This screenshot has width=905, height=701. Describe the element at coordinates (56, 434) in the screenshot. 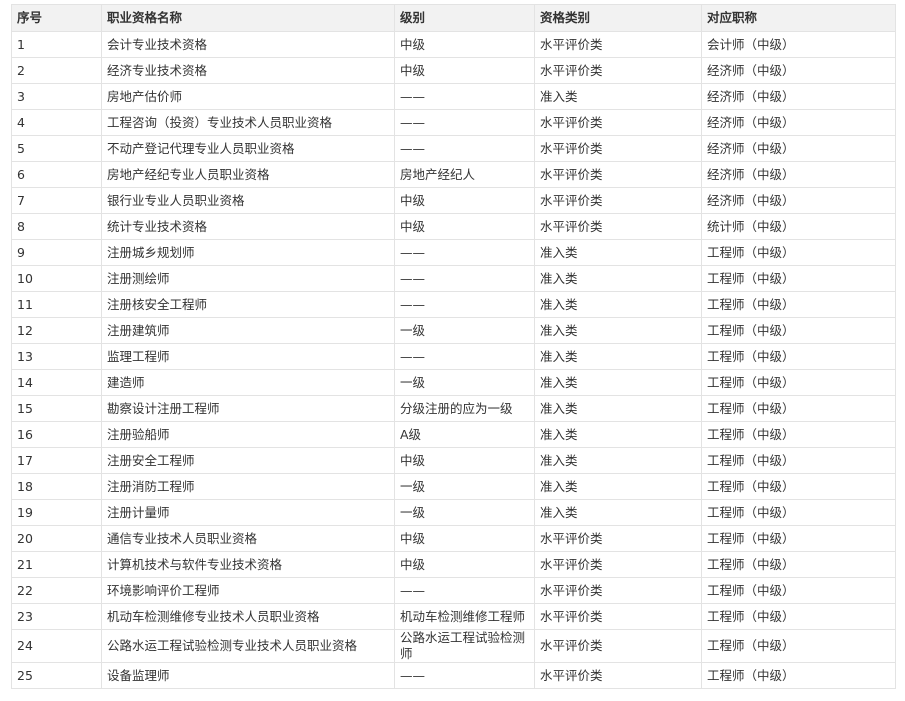

I see `table-cell: 16` at that location.